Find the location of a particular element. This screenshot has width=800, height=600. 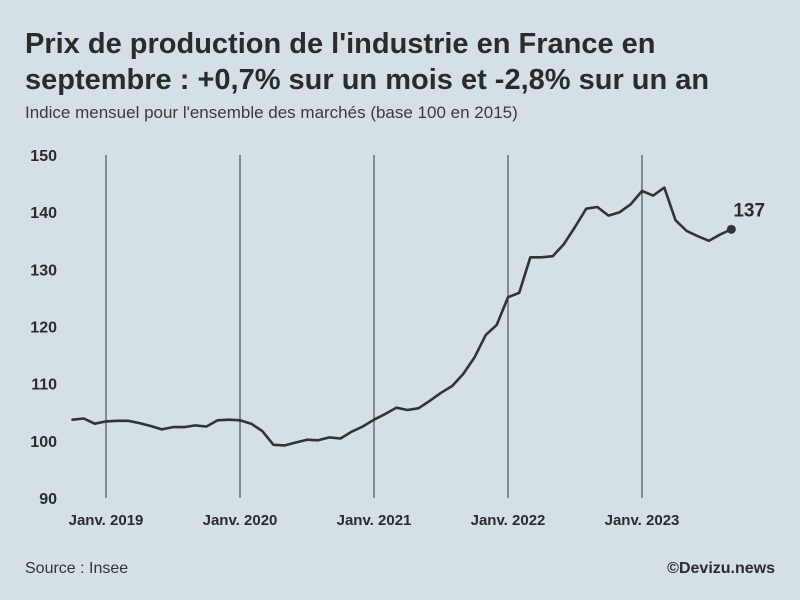

y-tick-label: 120 is located at coordinates (43, 328).